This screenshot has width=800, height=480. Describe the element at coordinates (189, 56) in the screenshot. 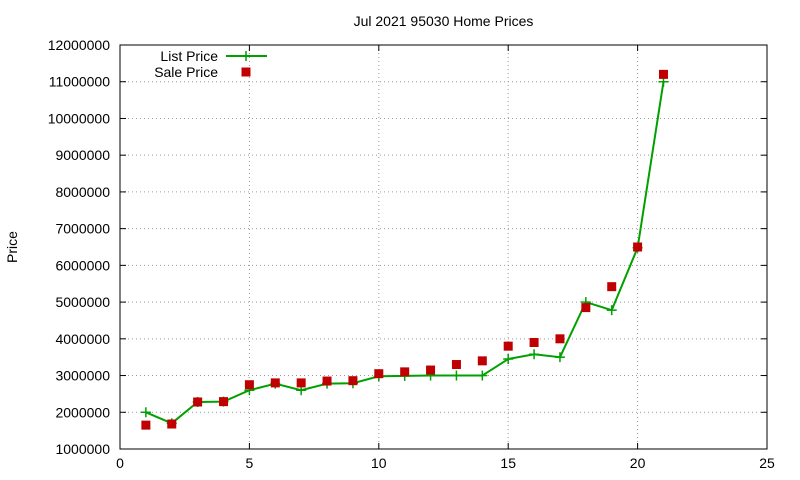

I see `legend-label: List Price` at that location.